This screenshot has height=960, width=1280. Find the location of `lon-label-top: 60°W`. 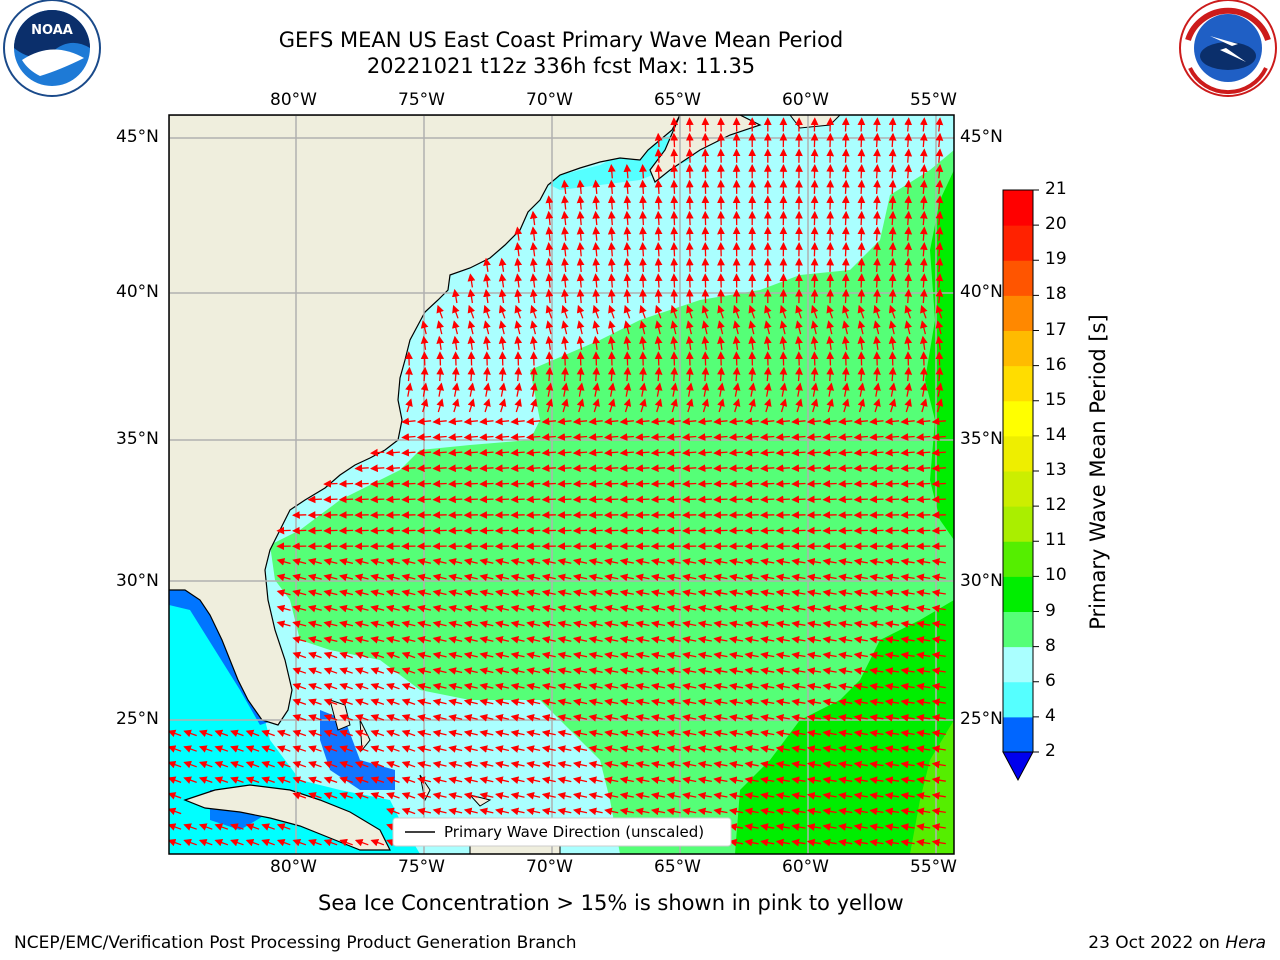

lon-label-top: 60°W is located at coordinates (805, 100).